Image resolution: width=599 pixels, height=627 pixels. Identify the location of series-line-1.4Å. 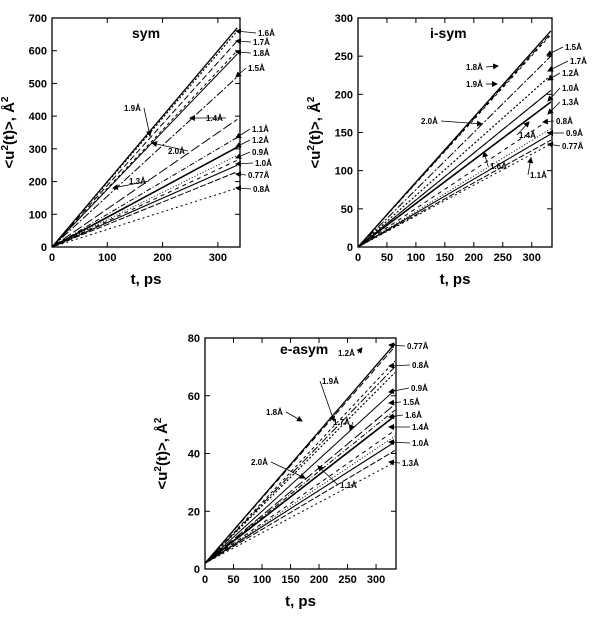
(300, 496).